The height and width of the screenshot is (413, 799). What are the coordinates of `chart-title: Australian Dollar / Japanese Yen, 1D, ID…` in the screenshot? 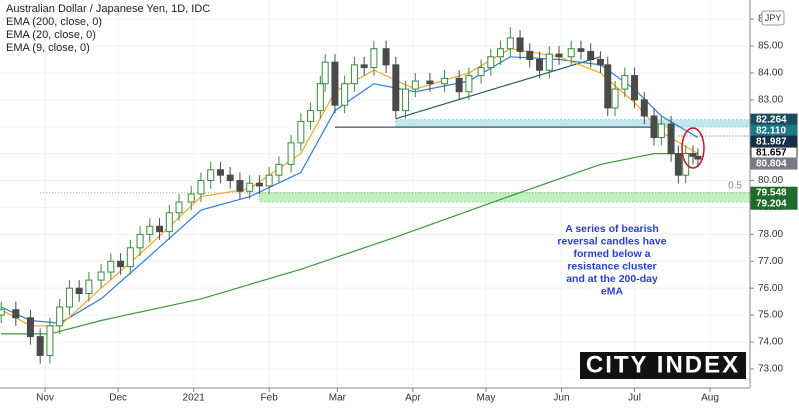 It's located at (108, 9).